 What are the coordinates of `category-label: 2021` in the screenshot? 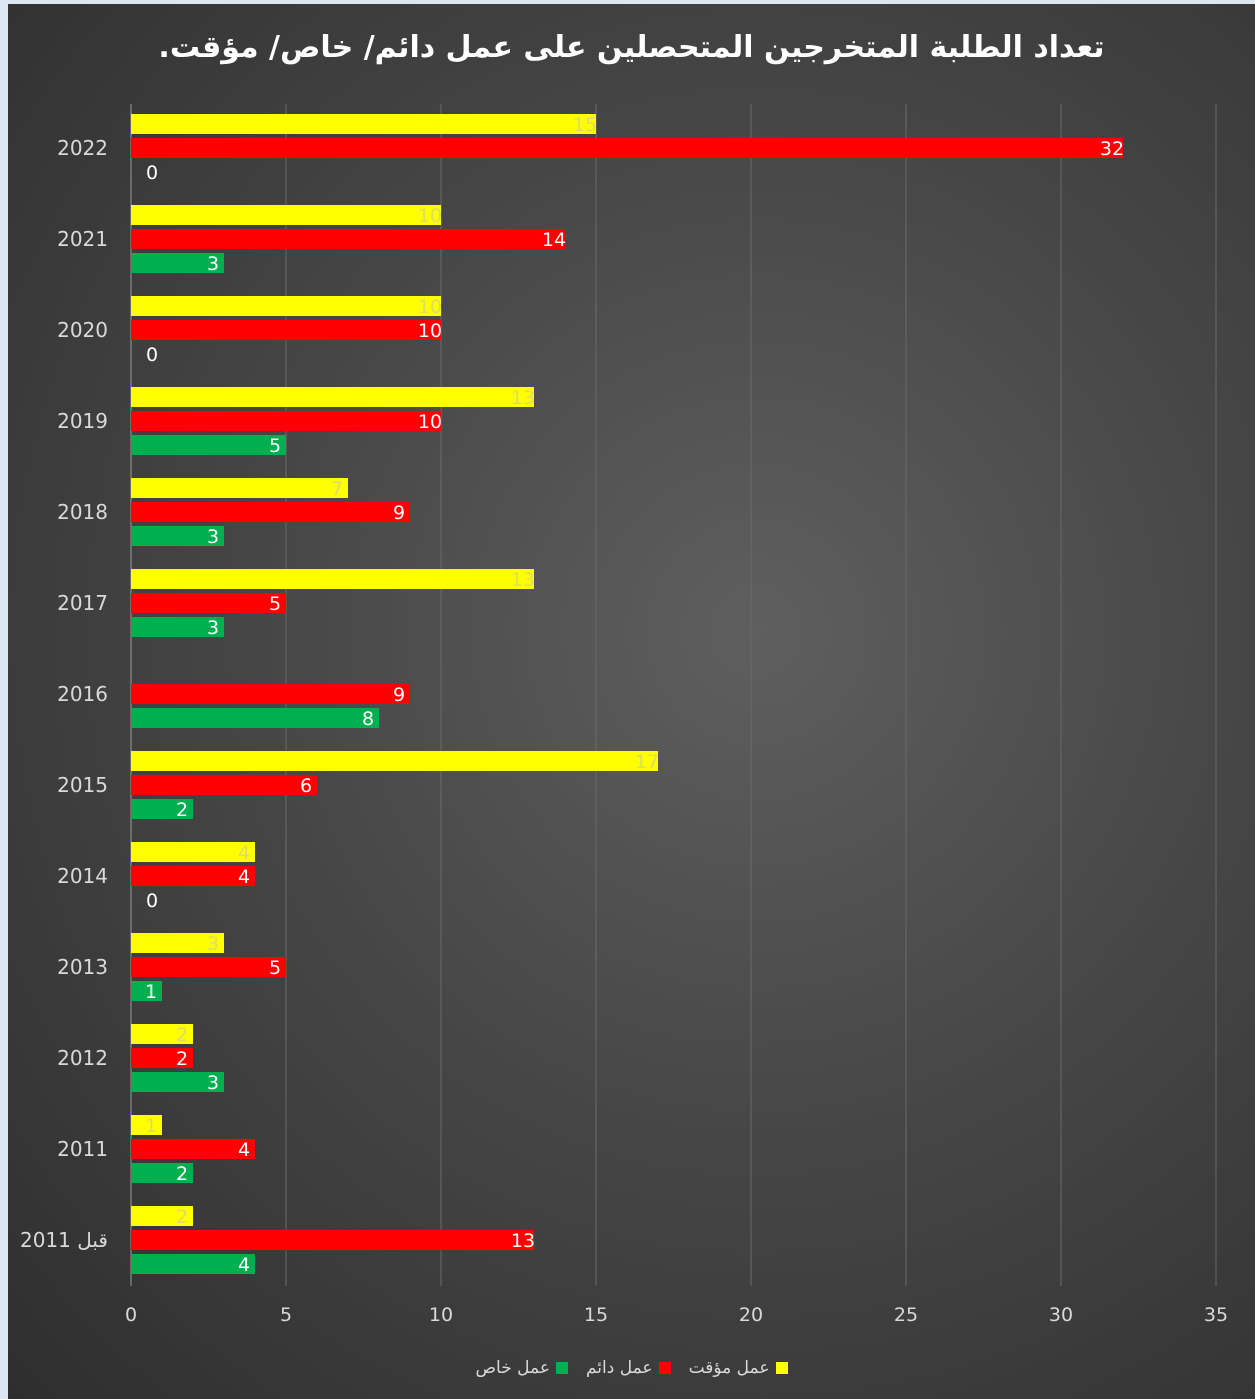 It's located at (82, 239).